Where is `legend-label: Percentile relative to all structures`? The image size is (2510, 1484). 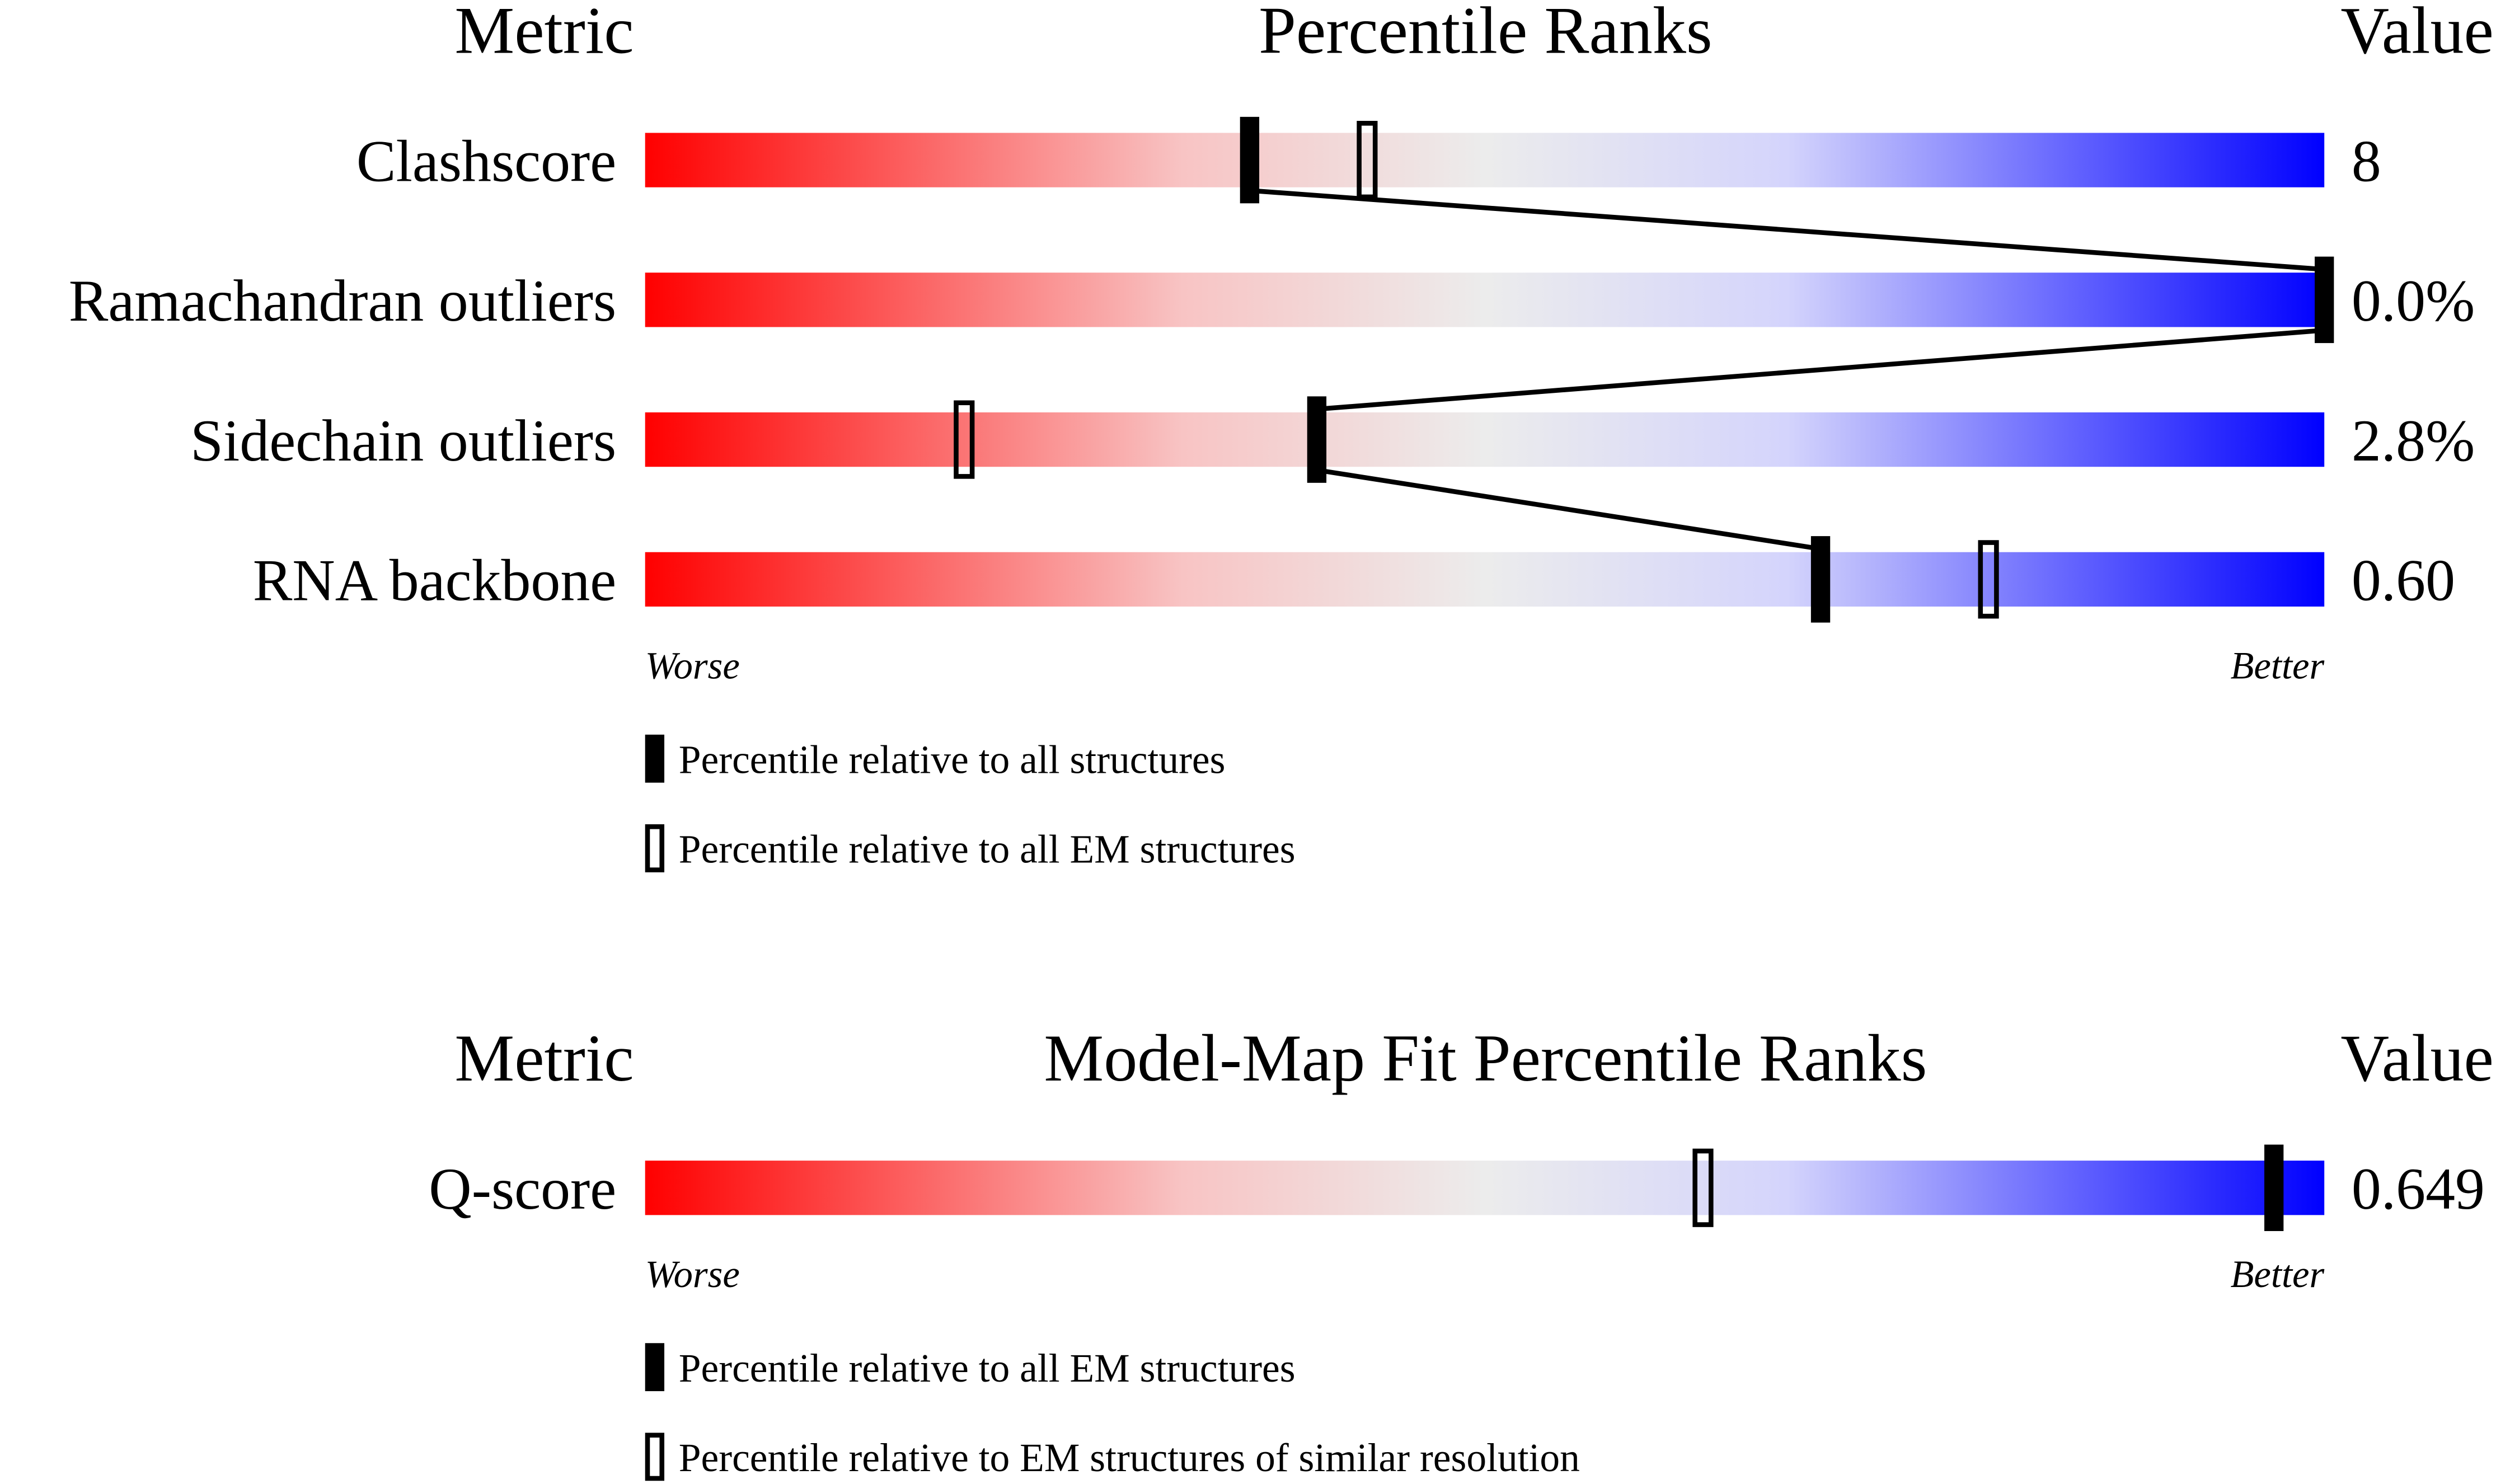
legend-label: Percentile relative to all structures is located at coordinates (953, 760).